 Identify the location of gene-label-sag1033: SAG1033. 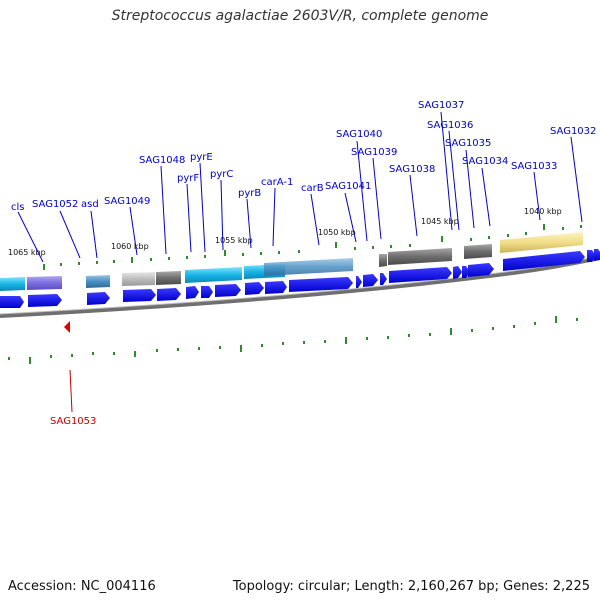
(534, 166).